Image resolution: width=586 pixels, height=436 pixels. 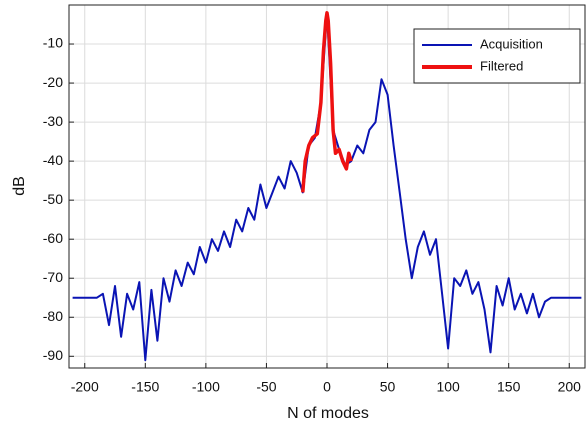 What do you see at coordinates (53, 199) in the screenshot?
I see `y-tick-label: -50` at bounding box center [53, 199].